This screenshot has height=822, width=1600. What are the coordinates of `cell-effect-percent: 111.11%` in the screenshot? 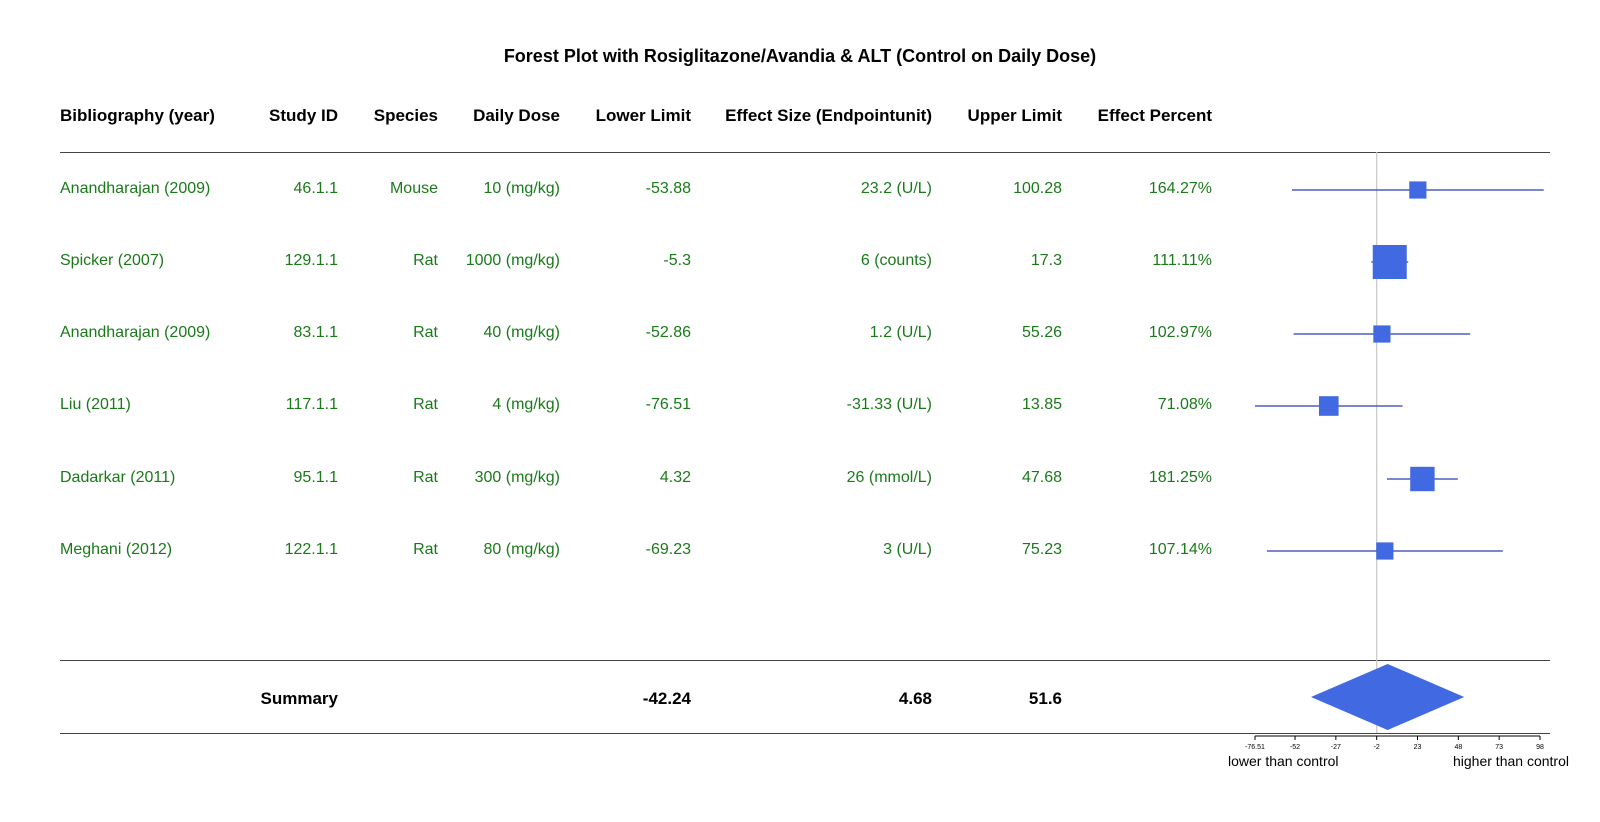 It's located at (1182, 260).